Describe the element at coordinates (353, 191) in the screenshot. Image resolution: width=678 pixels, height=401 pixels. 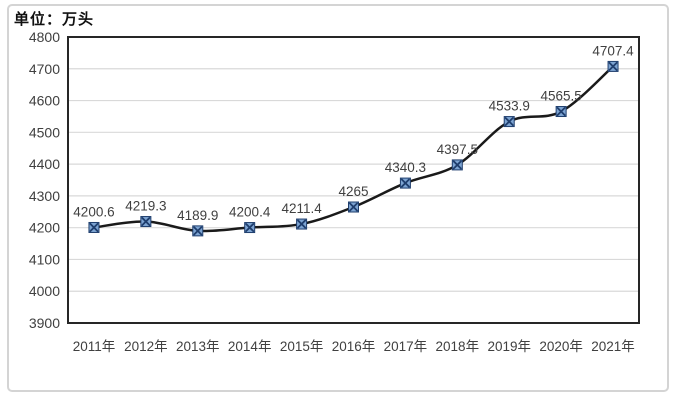
I see `data-label: 4265` at that location.